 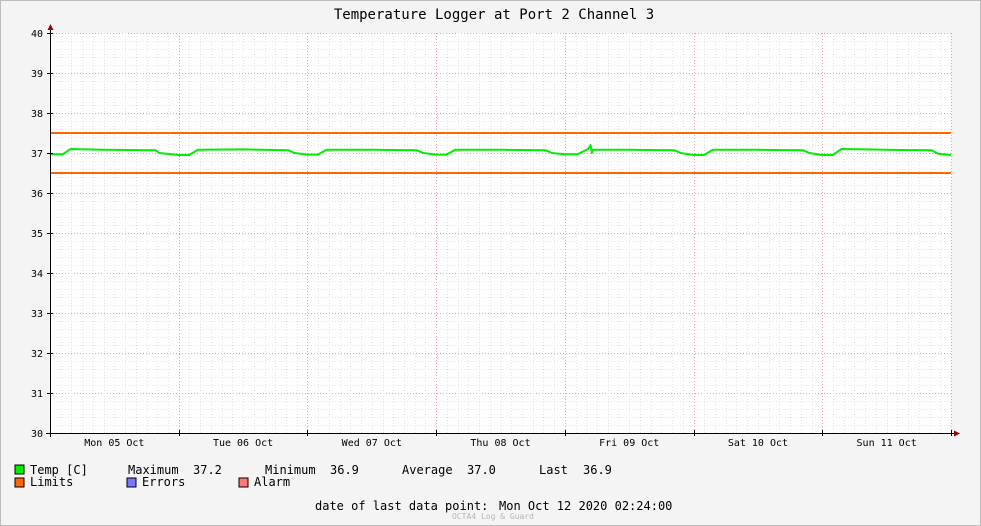 What do you see at coordinates (290, 470) in the screenshot?
I see `legend-minimum-label: Minimum` at bounding box center [290, 470].